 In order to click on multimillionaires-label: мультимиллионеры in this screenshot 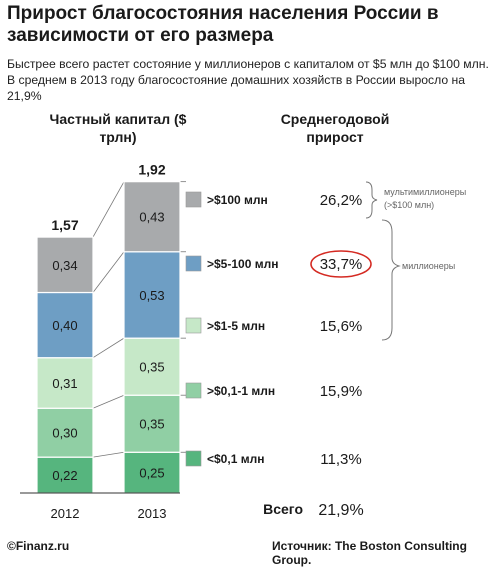, I will do `click(425, 192)`.